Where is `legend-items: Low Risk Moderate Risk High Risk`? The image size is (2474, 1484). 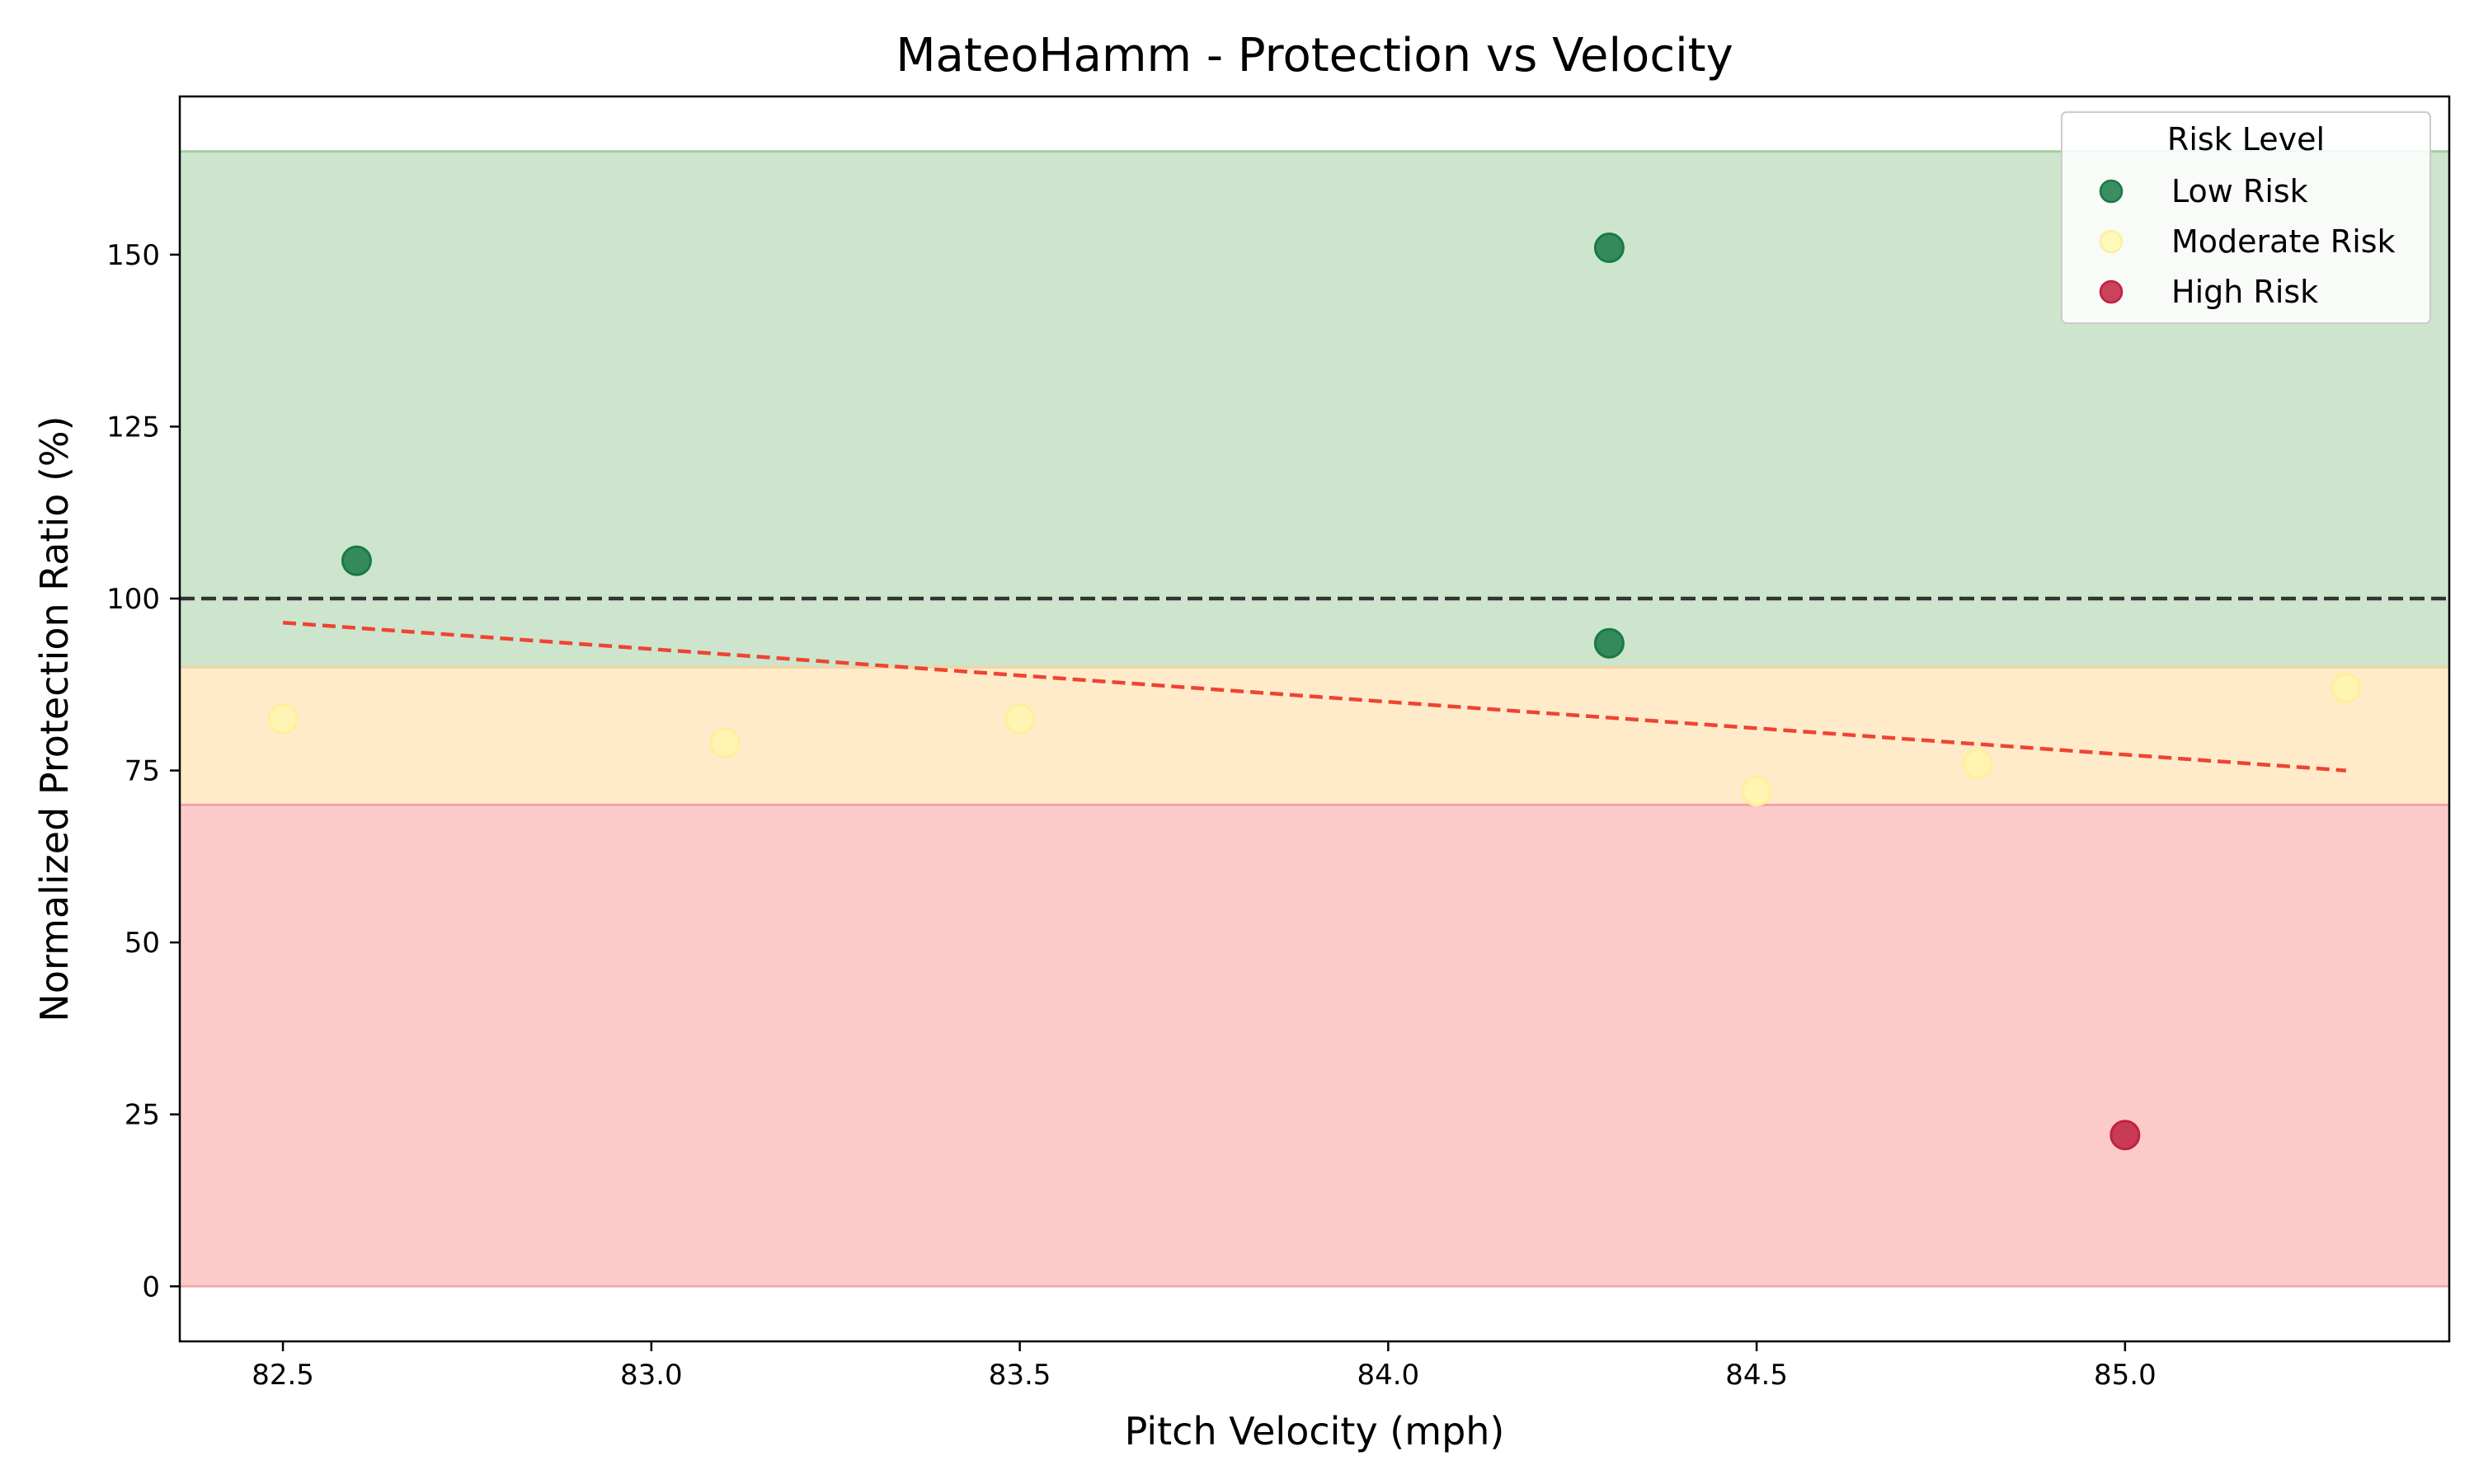 legend-items: Low Risk Moderate Risk High Risk is located at coordinates (2247, 242).